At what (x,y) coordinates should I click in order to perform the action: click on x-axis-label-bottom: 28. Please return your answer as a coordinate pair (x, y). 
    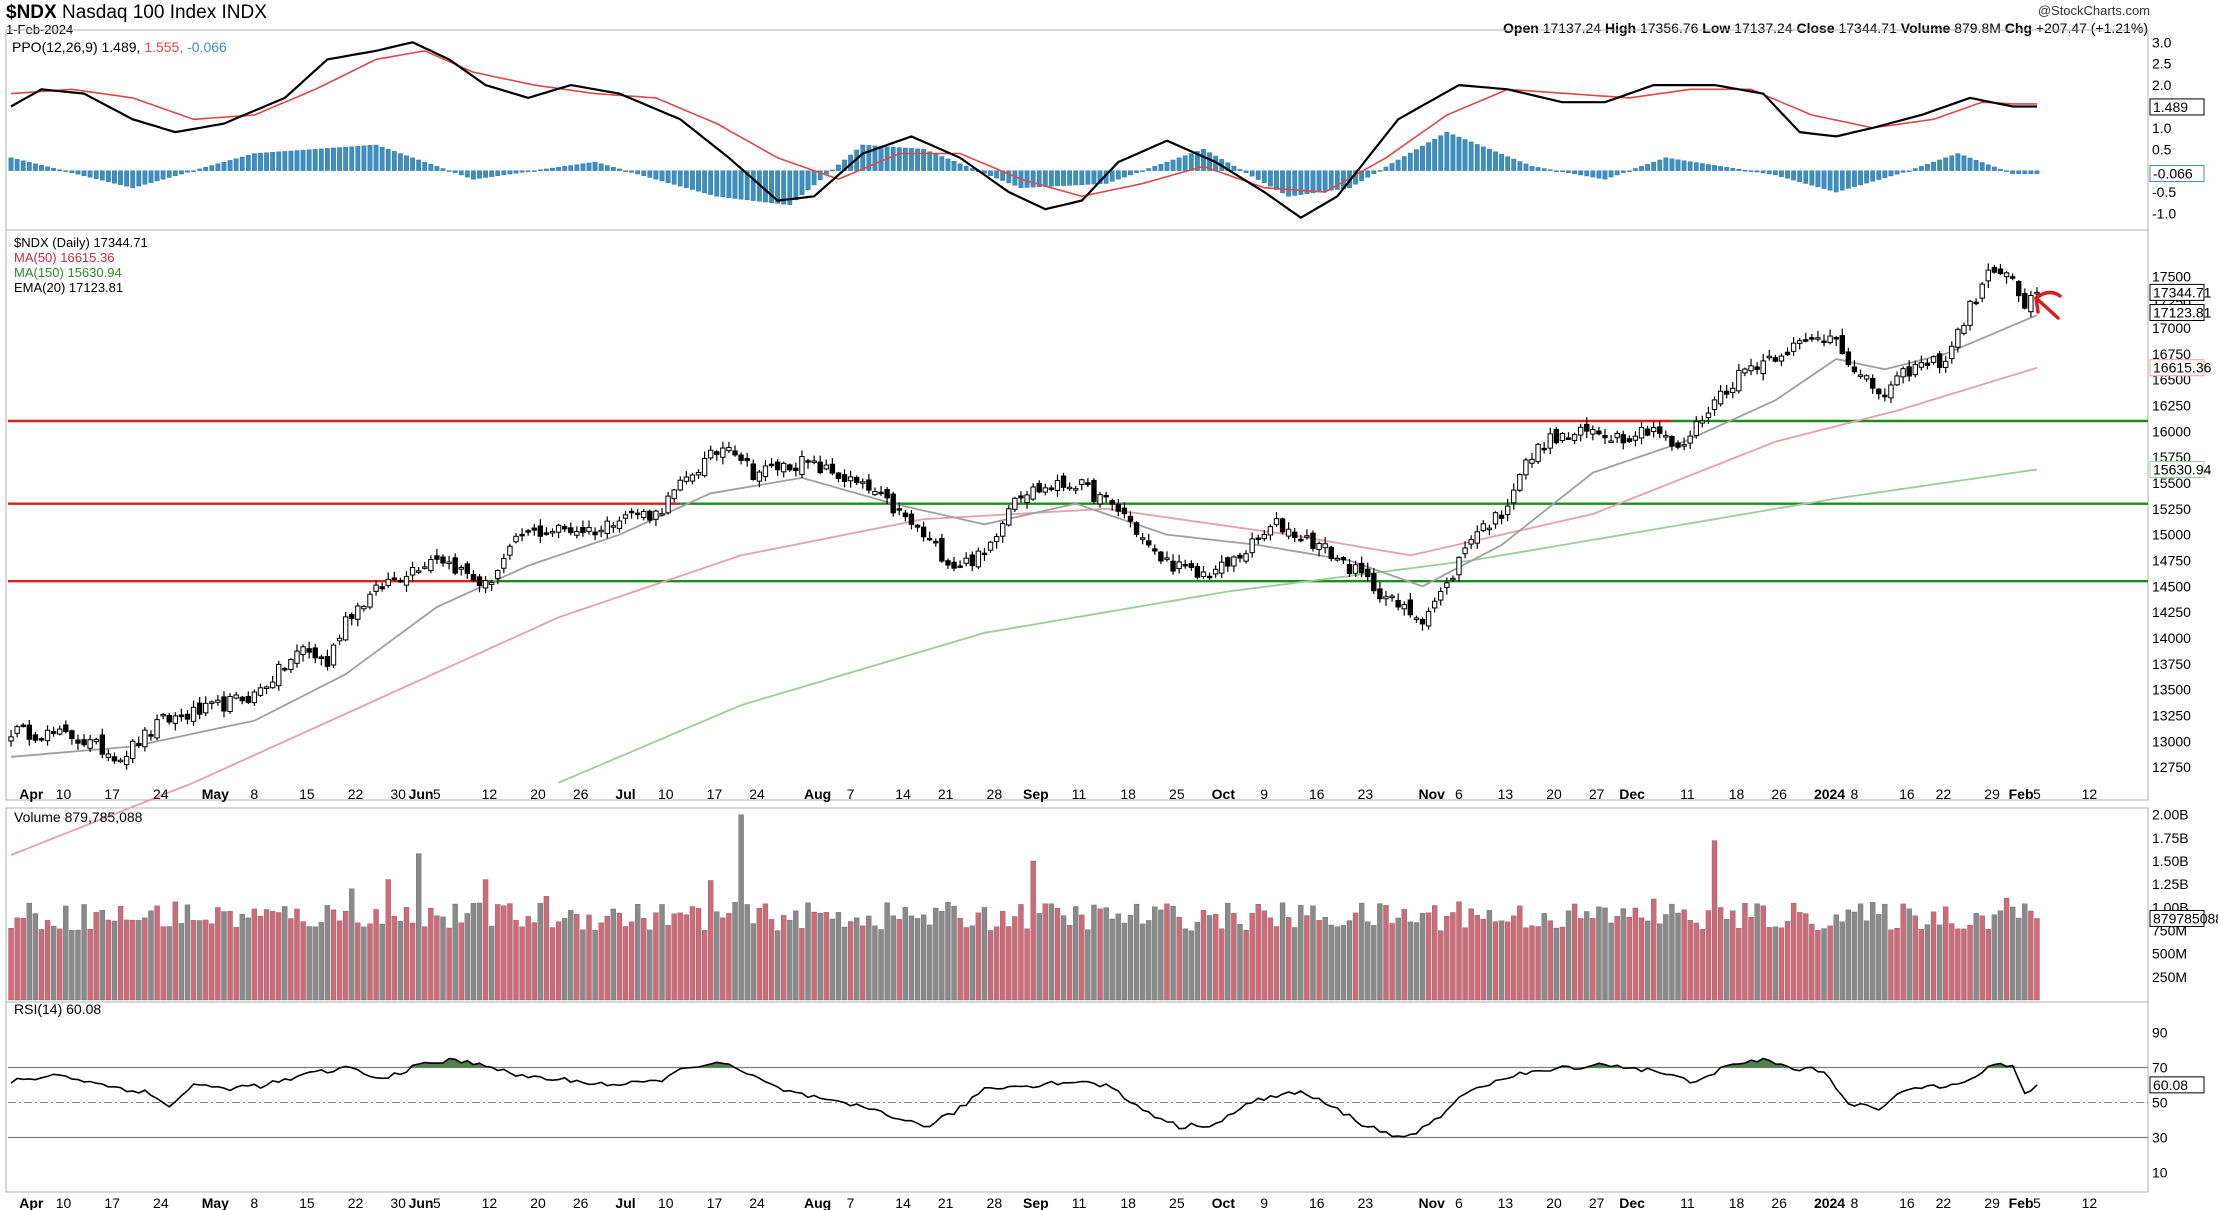
    Looking at the image, I should click on (995, 1202).